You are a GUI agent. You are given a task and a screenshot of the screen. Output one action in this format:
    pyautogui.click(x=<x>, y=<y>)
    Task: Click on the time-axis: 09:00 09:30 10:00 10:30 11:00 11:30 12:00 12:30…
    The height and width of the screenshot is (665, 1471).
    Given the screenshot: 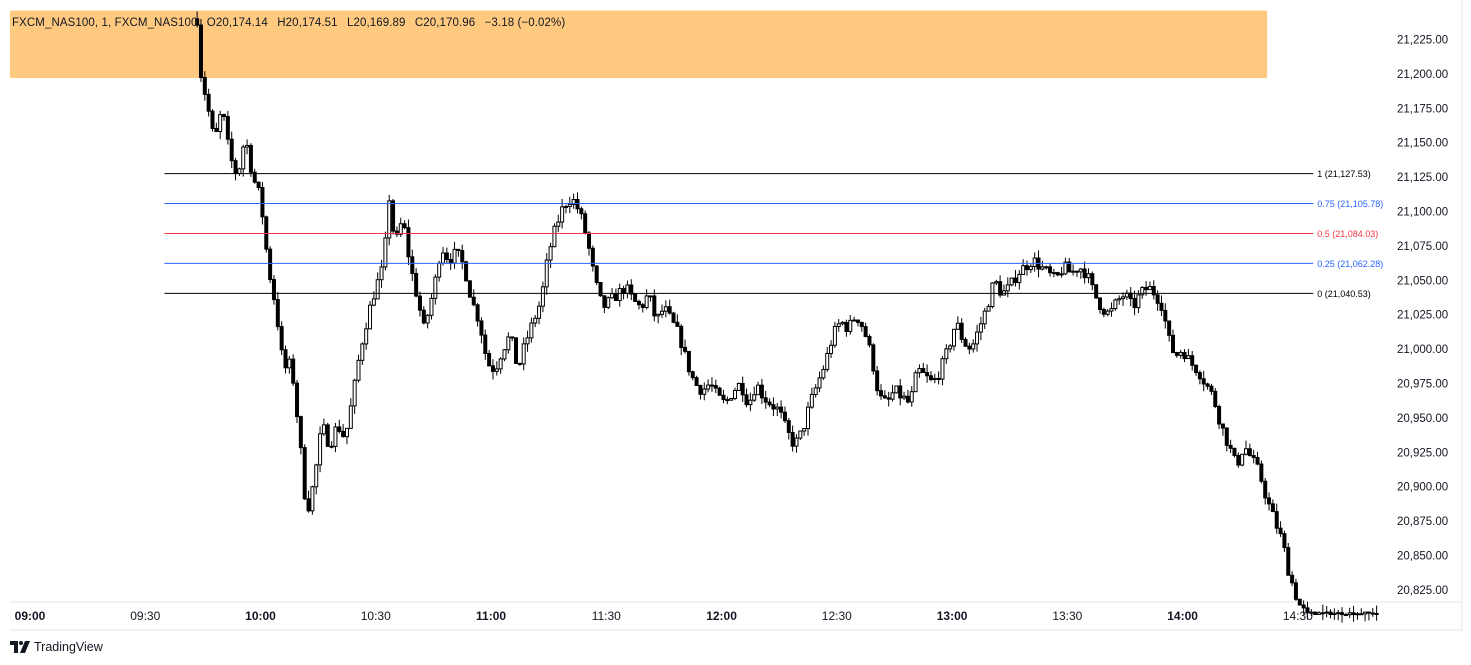 What is the action you would take?
    pyautogui.click(x=664, y=616)
    